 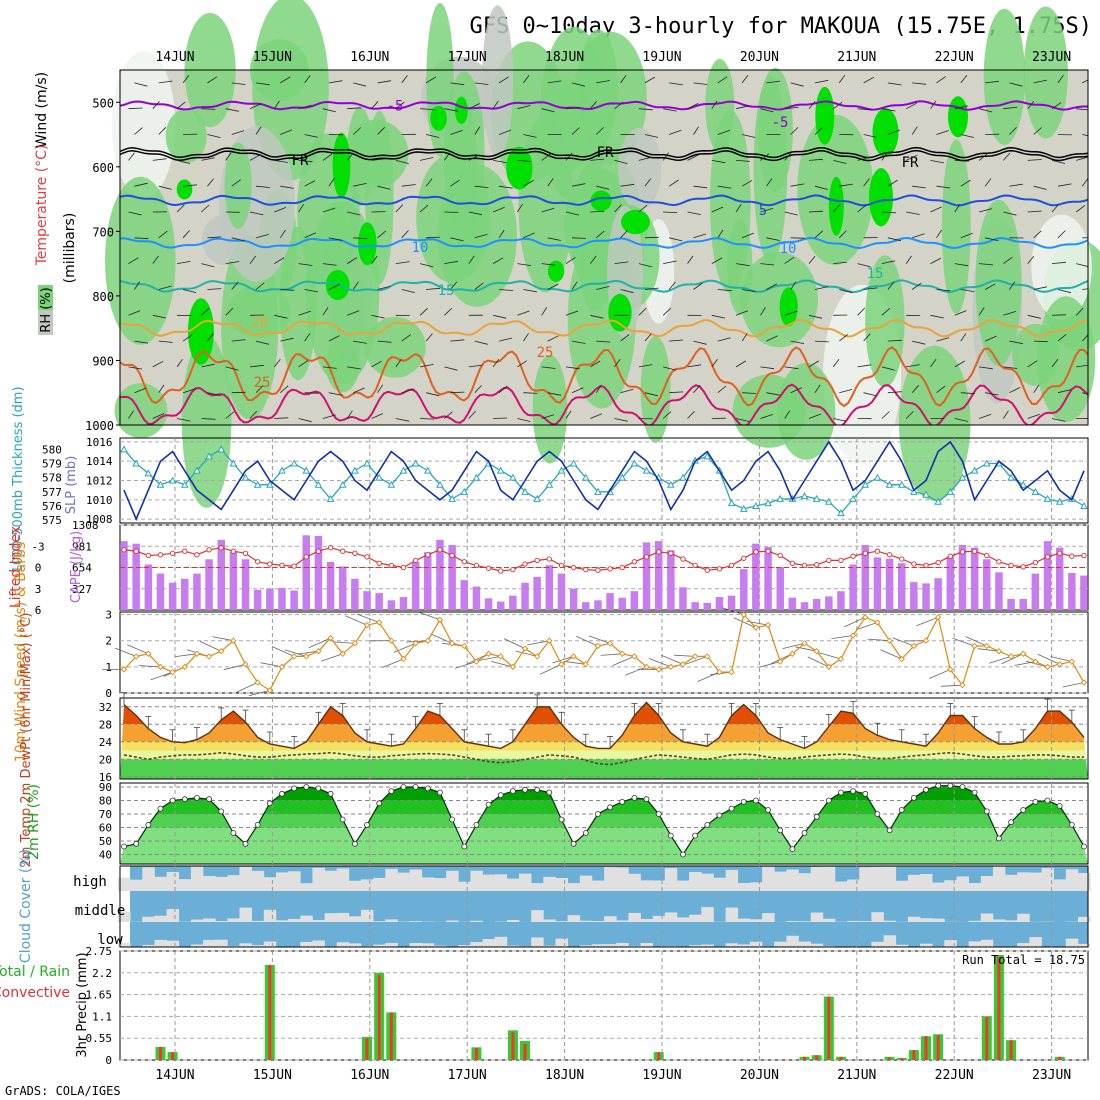 I want to click on slp-axis-label: SLP (mb), so click(x=71, y=485).